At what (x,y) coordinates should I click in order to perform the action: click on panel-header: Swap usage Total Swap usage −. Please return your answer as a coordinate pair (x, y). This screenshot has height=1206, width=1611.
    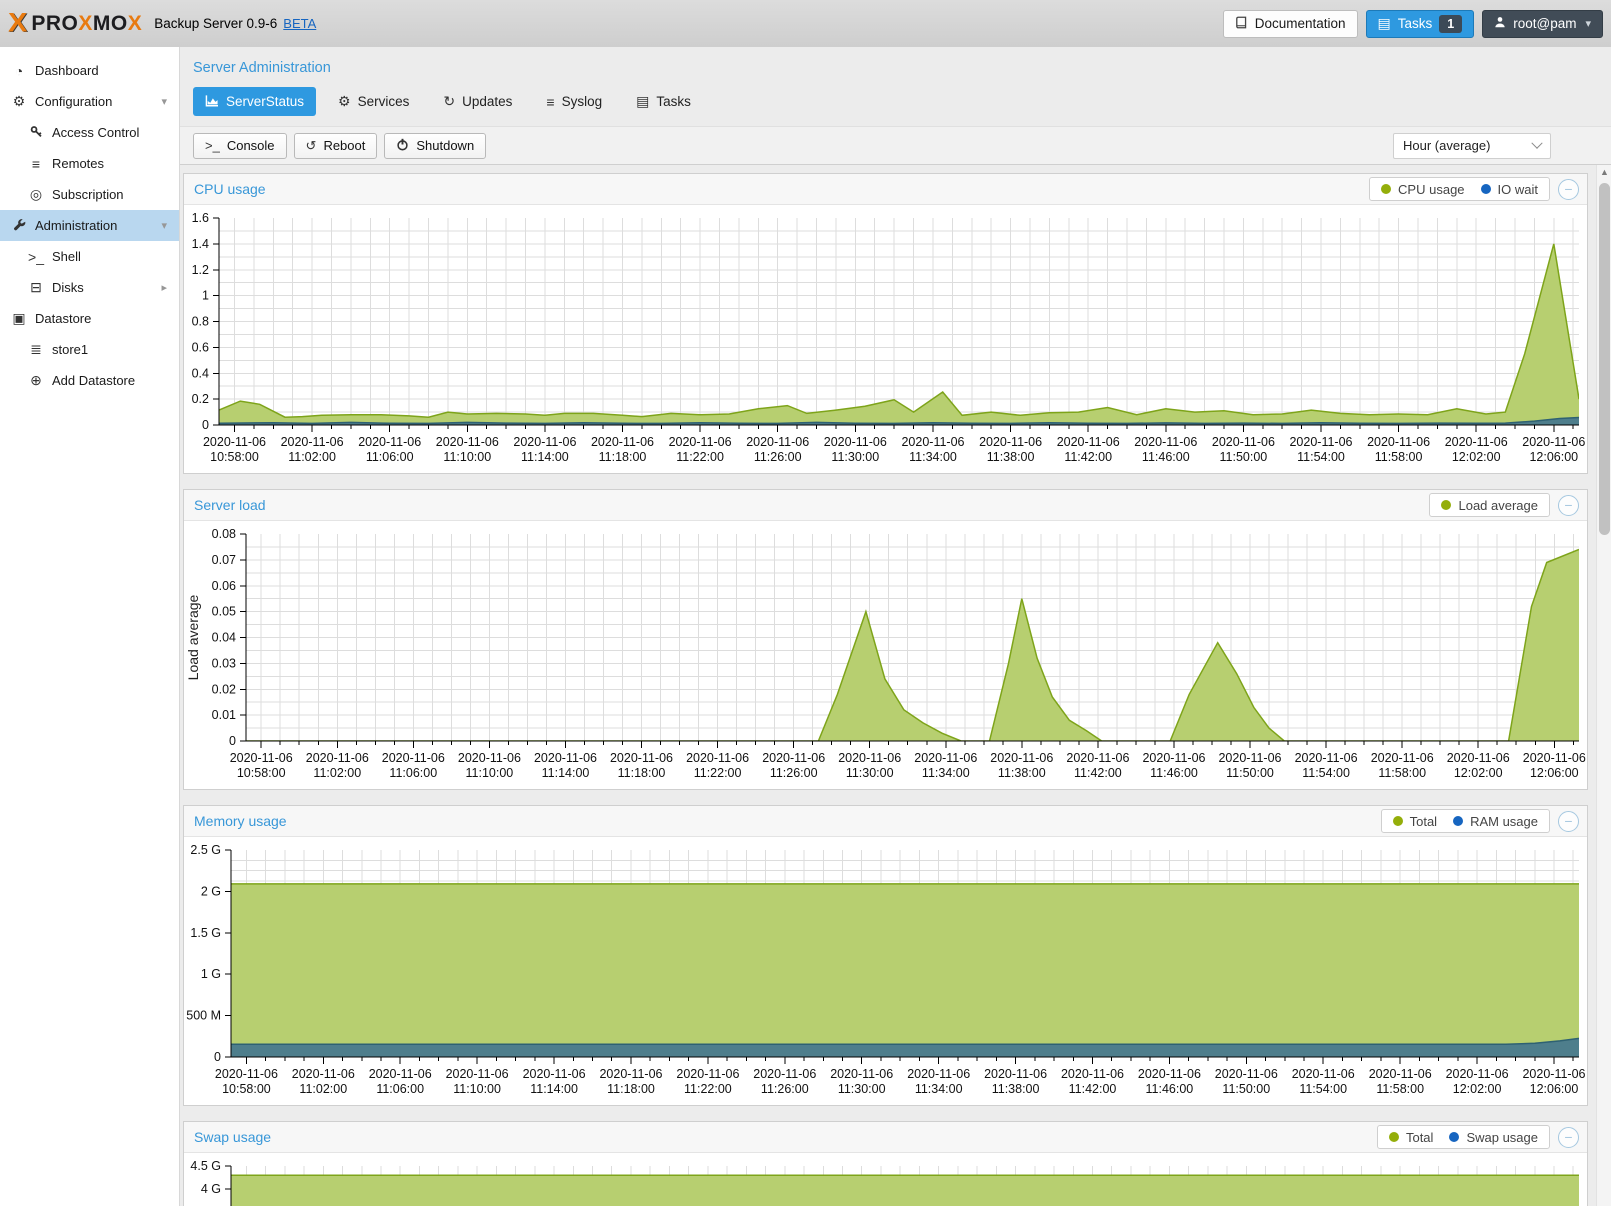
    Looking at the image, I should click on (885, 1137).